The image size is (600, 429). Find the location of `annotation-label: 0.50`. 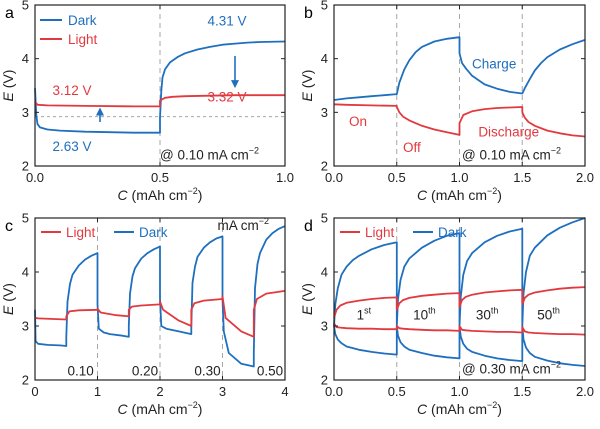

annotation-label: 0.50 is located at coordinates (270, 371).